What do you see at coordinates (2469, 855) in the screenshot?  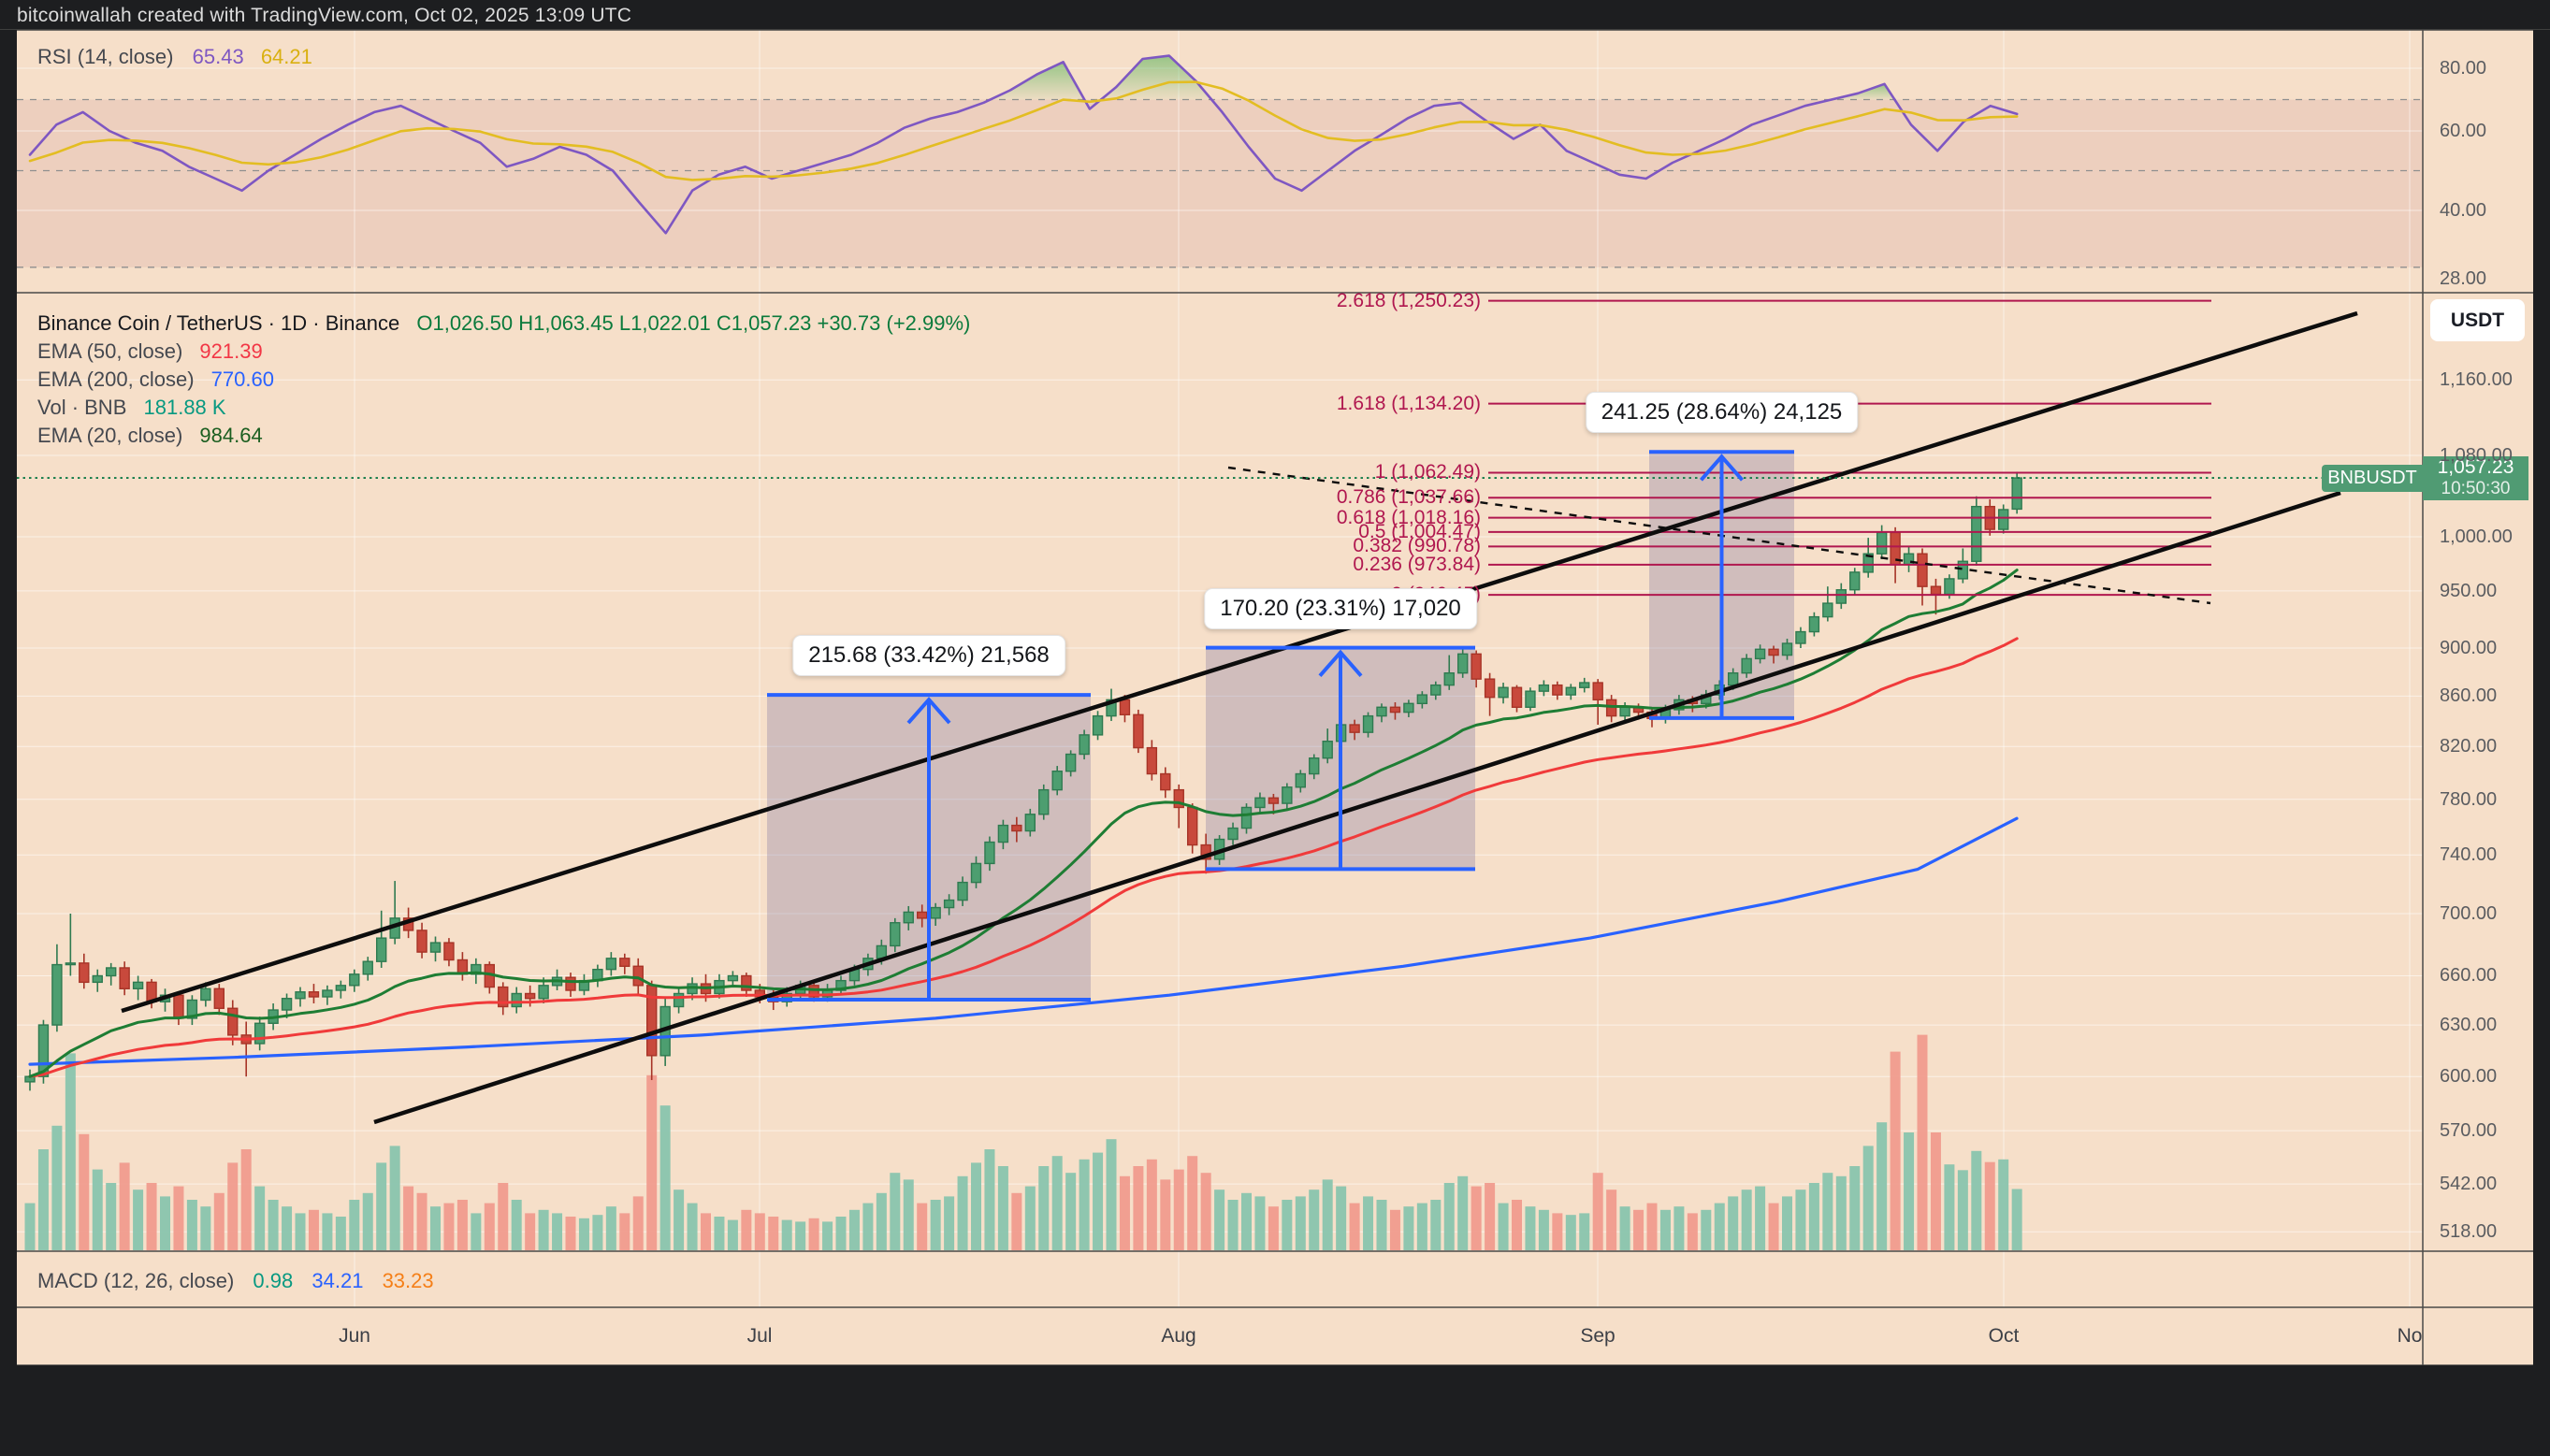 I see `price-axis-label: 740.00` at bounding box center [2469, 855].